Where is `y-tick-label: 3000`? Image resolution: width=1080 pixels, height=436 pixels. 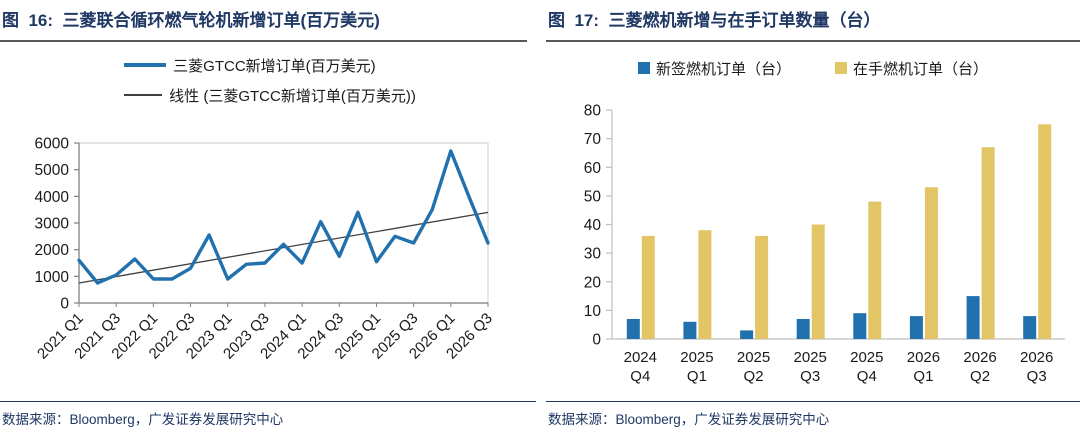
y-tick-label: 3000 is located at coordinates (52, 223).